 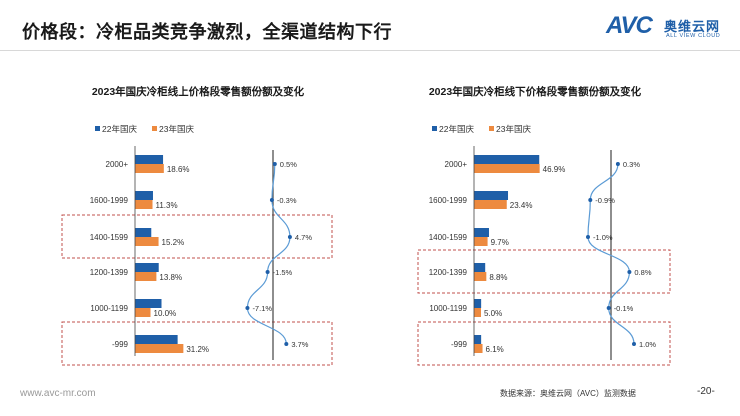 I want to click on online-value-label: 31.2%, so click(x=197, y=349).